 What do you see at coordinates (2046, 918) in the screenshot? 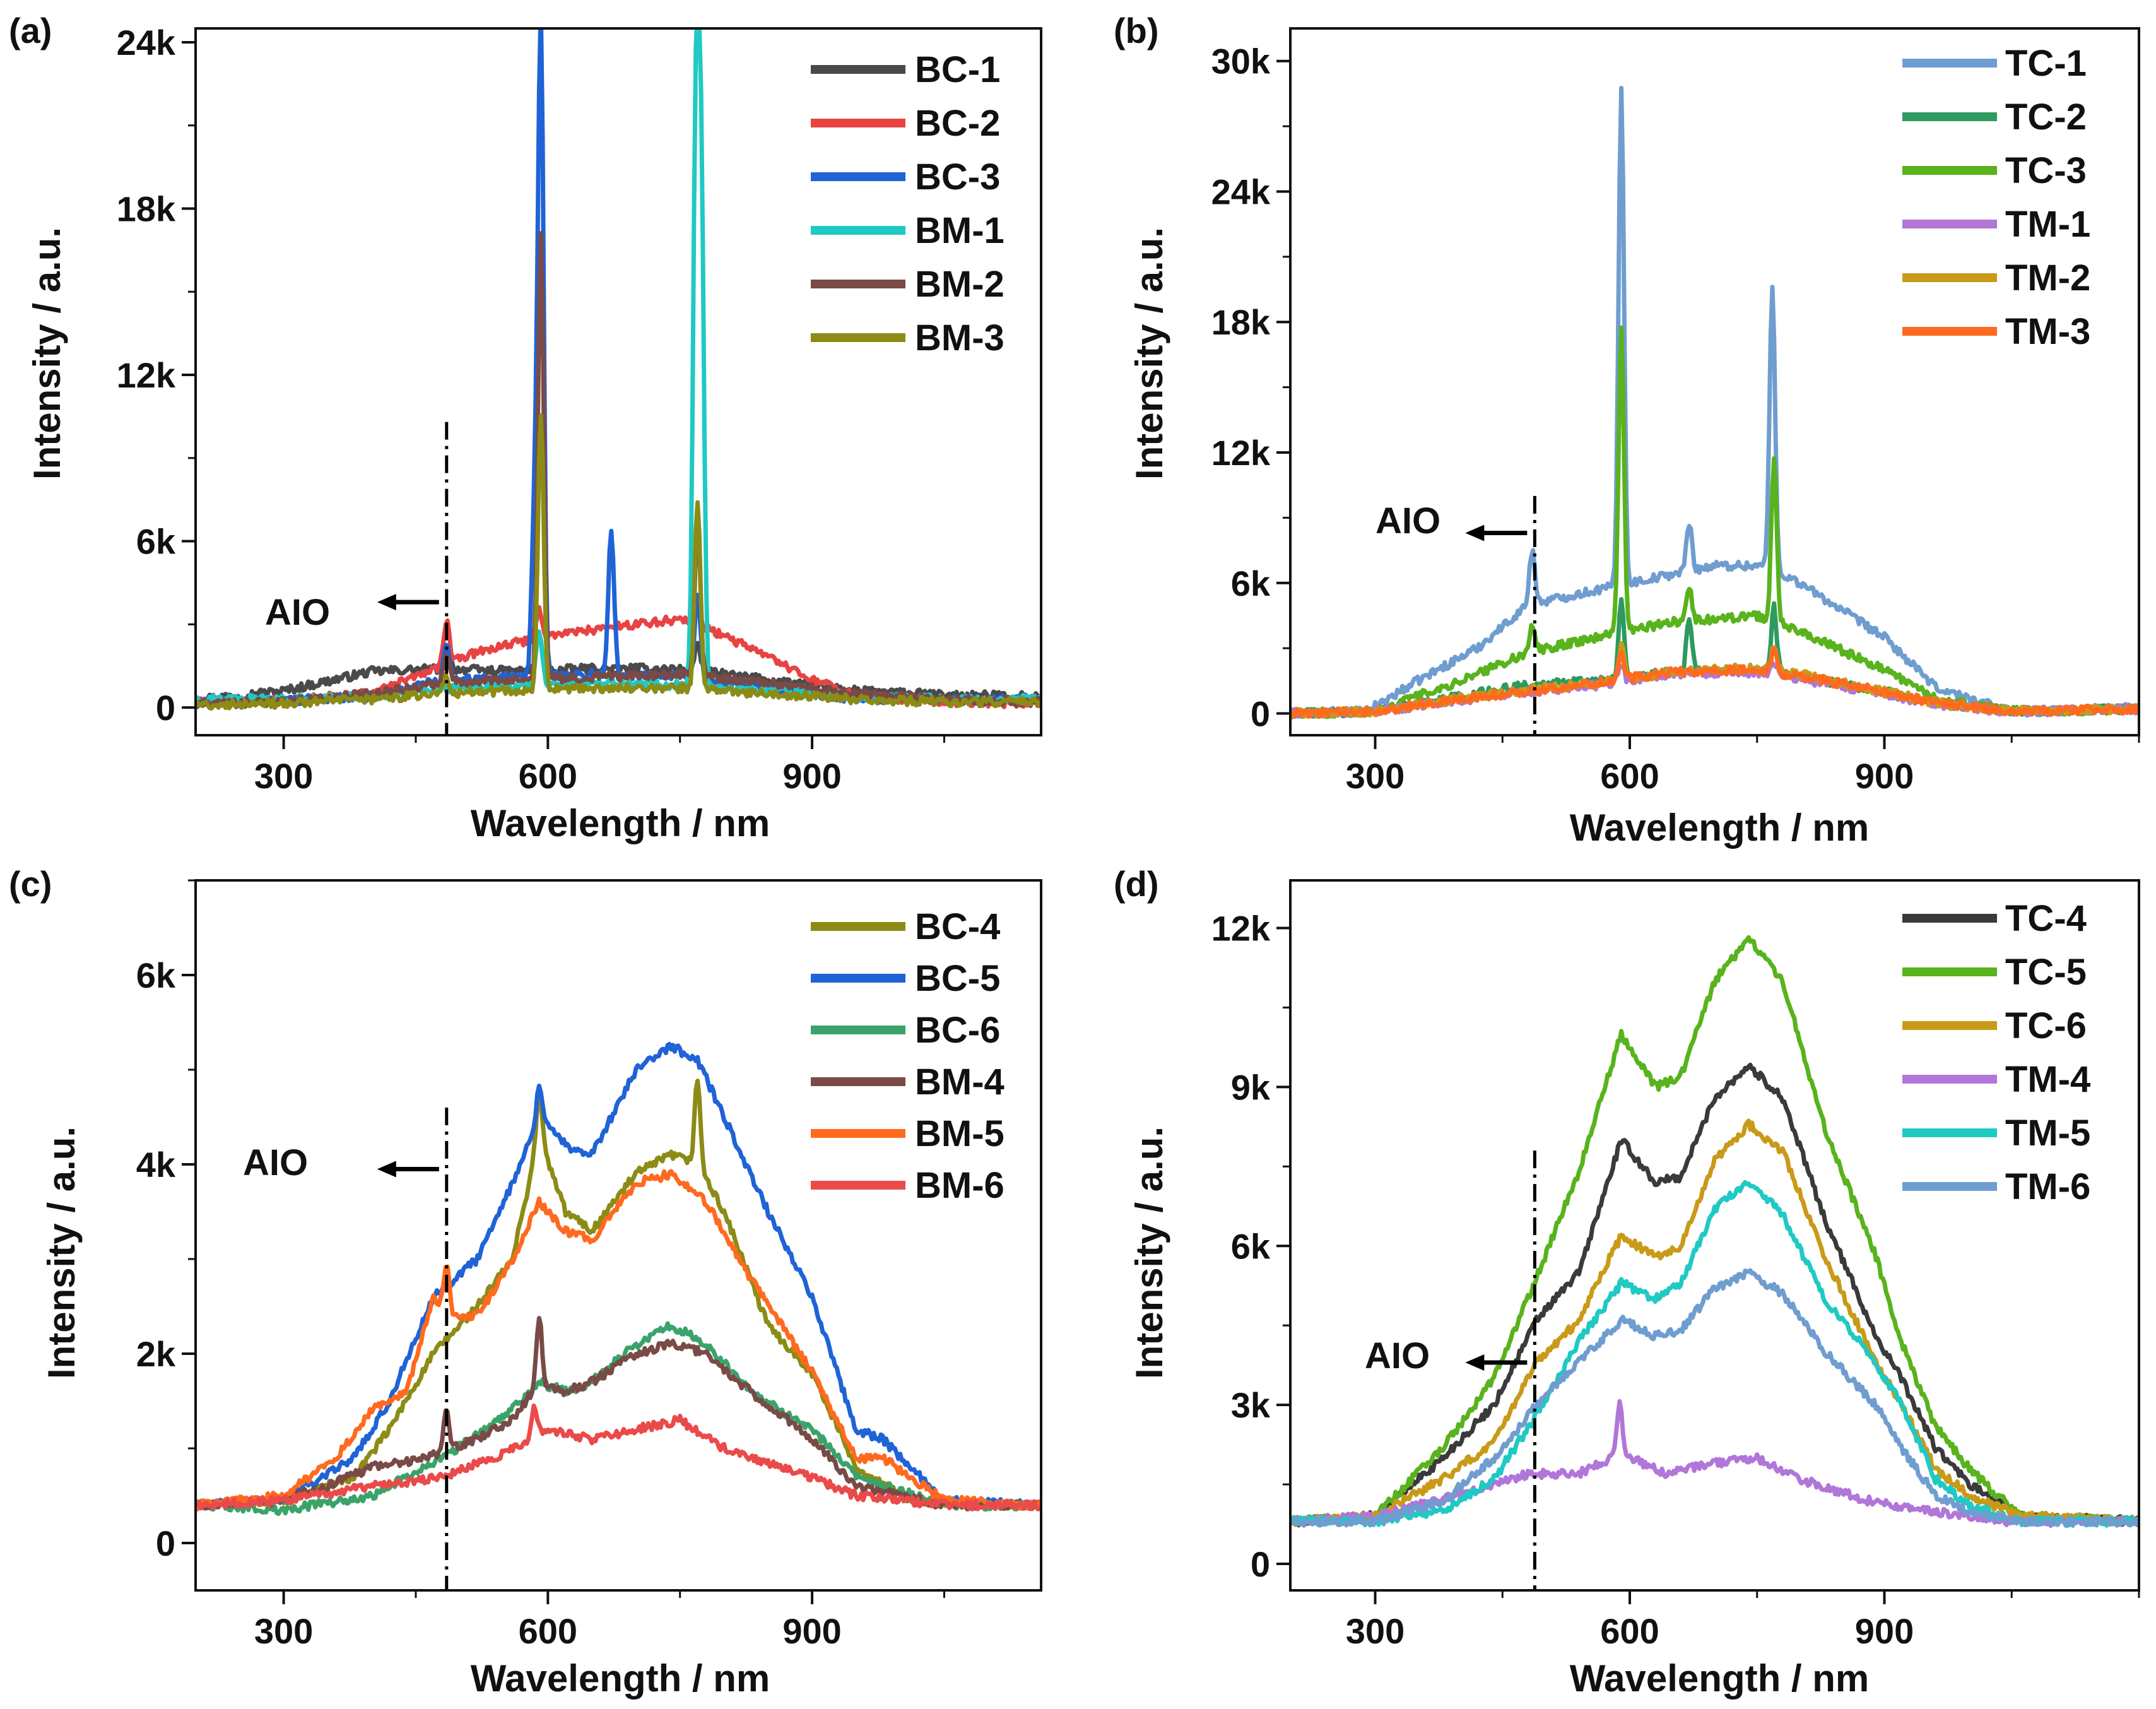
I see `legend-label-TC-4: TC-4` at bounding box center [2046, 918].